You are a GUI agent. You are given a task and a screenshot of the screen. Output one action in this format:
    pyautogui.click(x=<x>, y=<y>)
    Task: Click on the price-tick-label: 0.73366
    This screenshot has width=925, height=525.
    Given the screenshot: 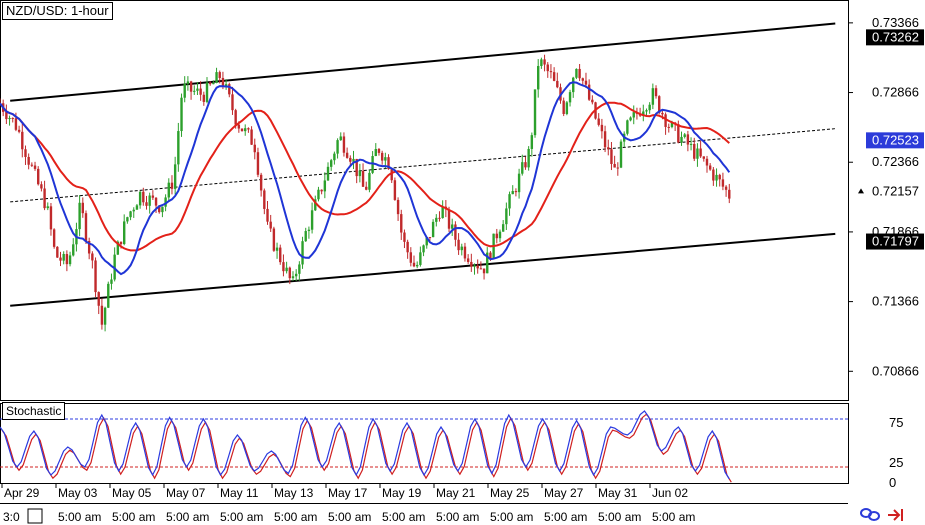 What is the action you would take?
    pyautogui.click(x=895, y=22)
    